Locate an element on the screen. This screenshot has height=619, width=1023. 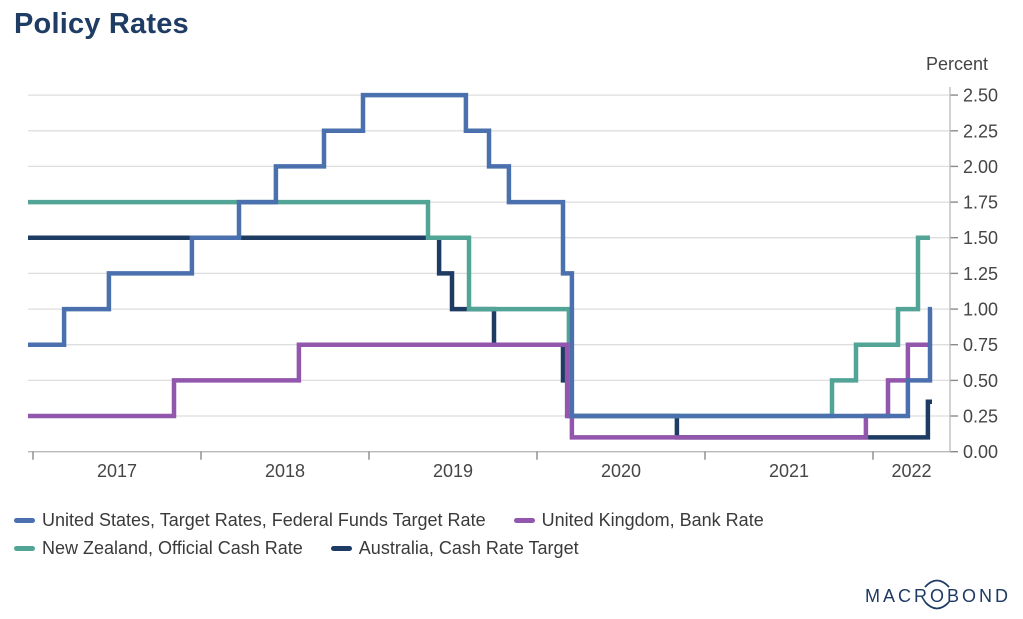
logo-arc-top-icon is located at coordinates (937, 583).